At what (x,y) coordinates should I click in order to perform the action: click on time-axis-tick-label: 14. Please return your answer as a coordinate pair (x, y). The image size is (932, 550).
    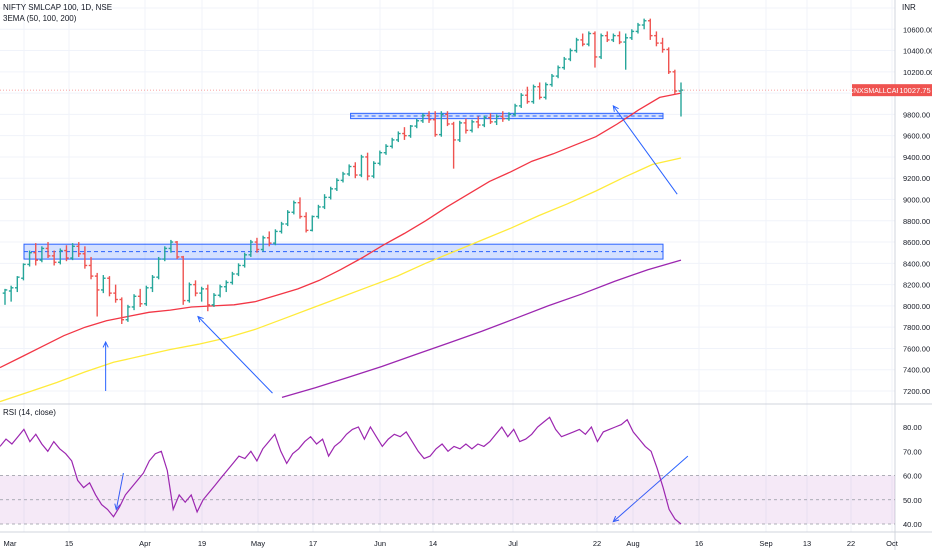
    Looking at the image, I should click on (433, 543).